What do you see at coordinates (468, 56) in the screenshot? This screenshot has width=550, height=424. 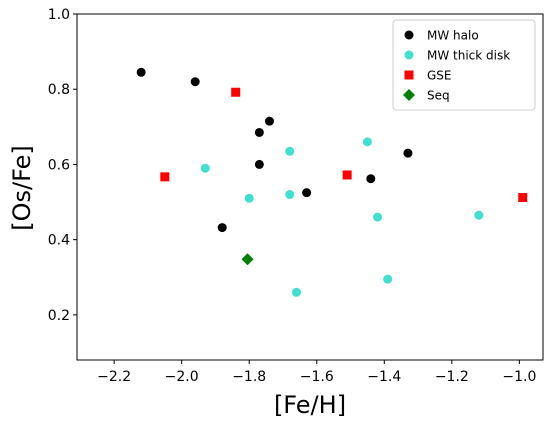 I see `legend-label: MW thick disk` at bounding box center [468, 56].